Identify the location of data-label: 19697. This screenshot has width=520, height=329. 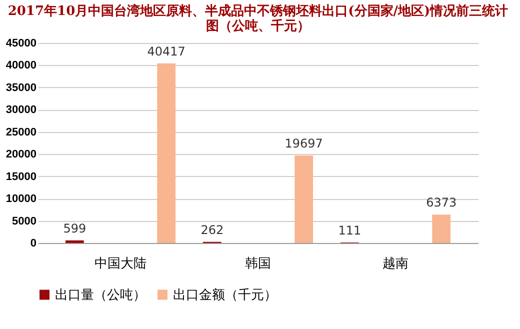
(303, 143).